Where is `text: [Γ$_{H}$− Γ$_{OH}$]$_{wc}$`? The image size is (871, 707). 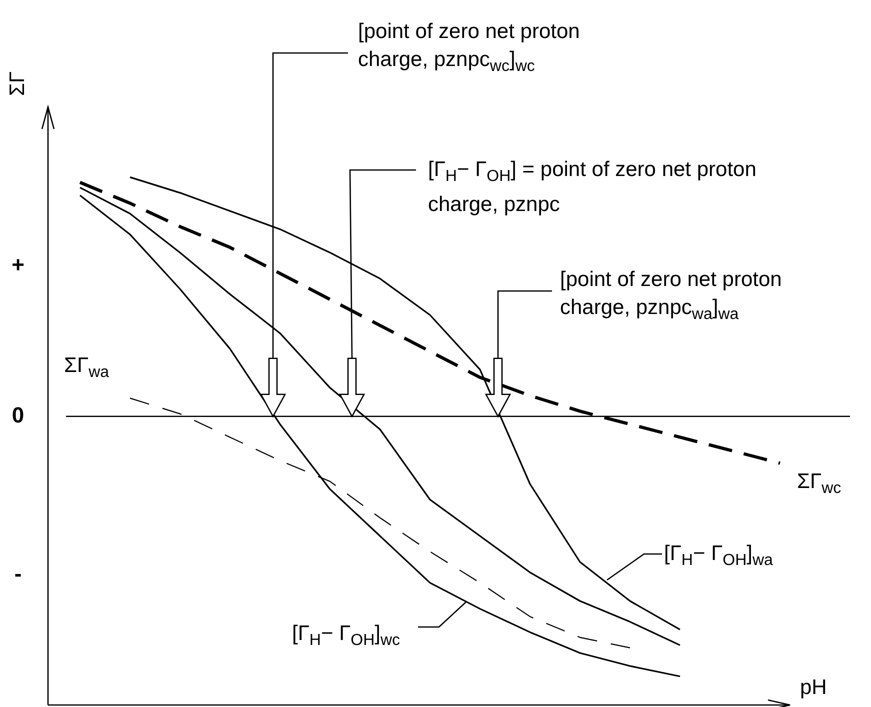 text: [Γ$_{H}$− Γ$_{OH}$]$_{wc}$ is located at coordinates (346, 636).